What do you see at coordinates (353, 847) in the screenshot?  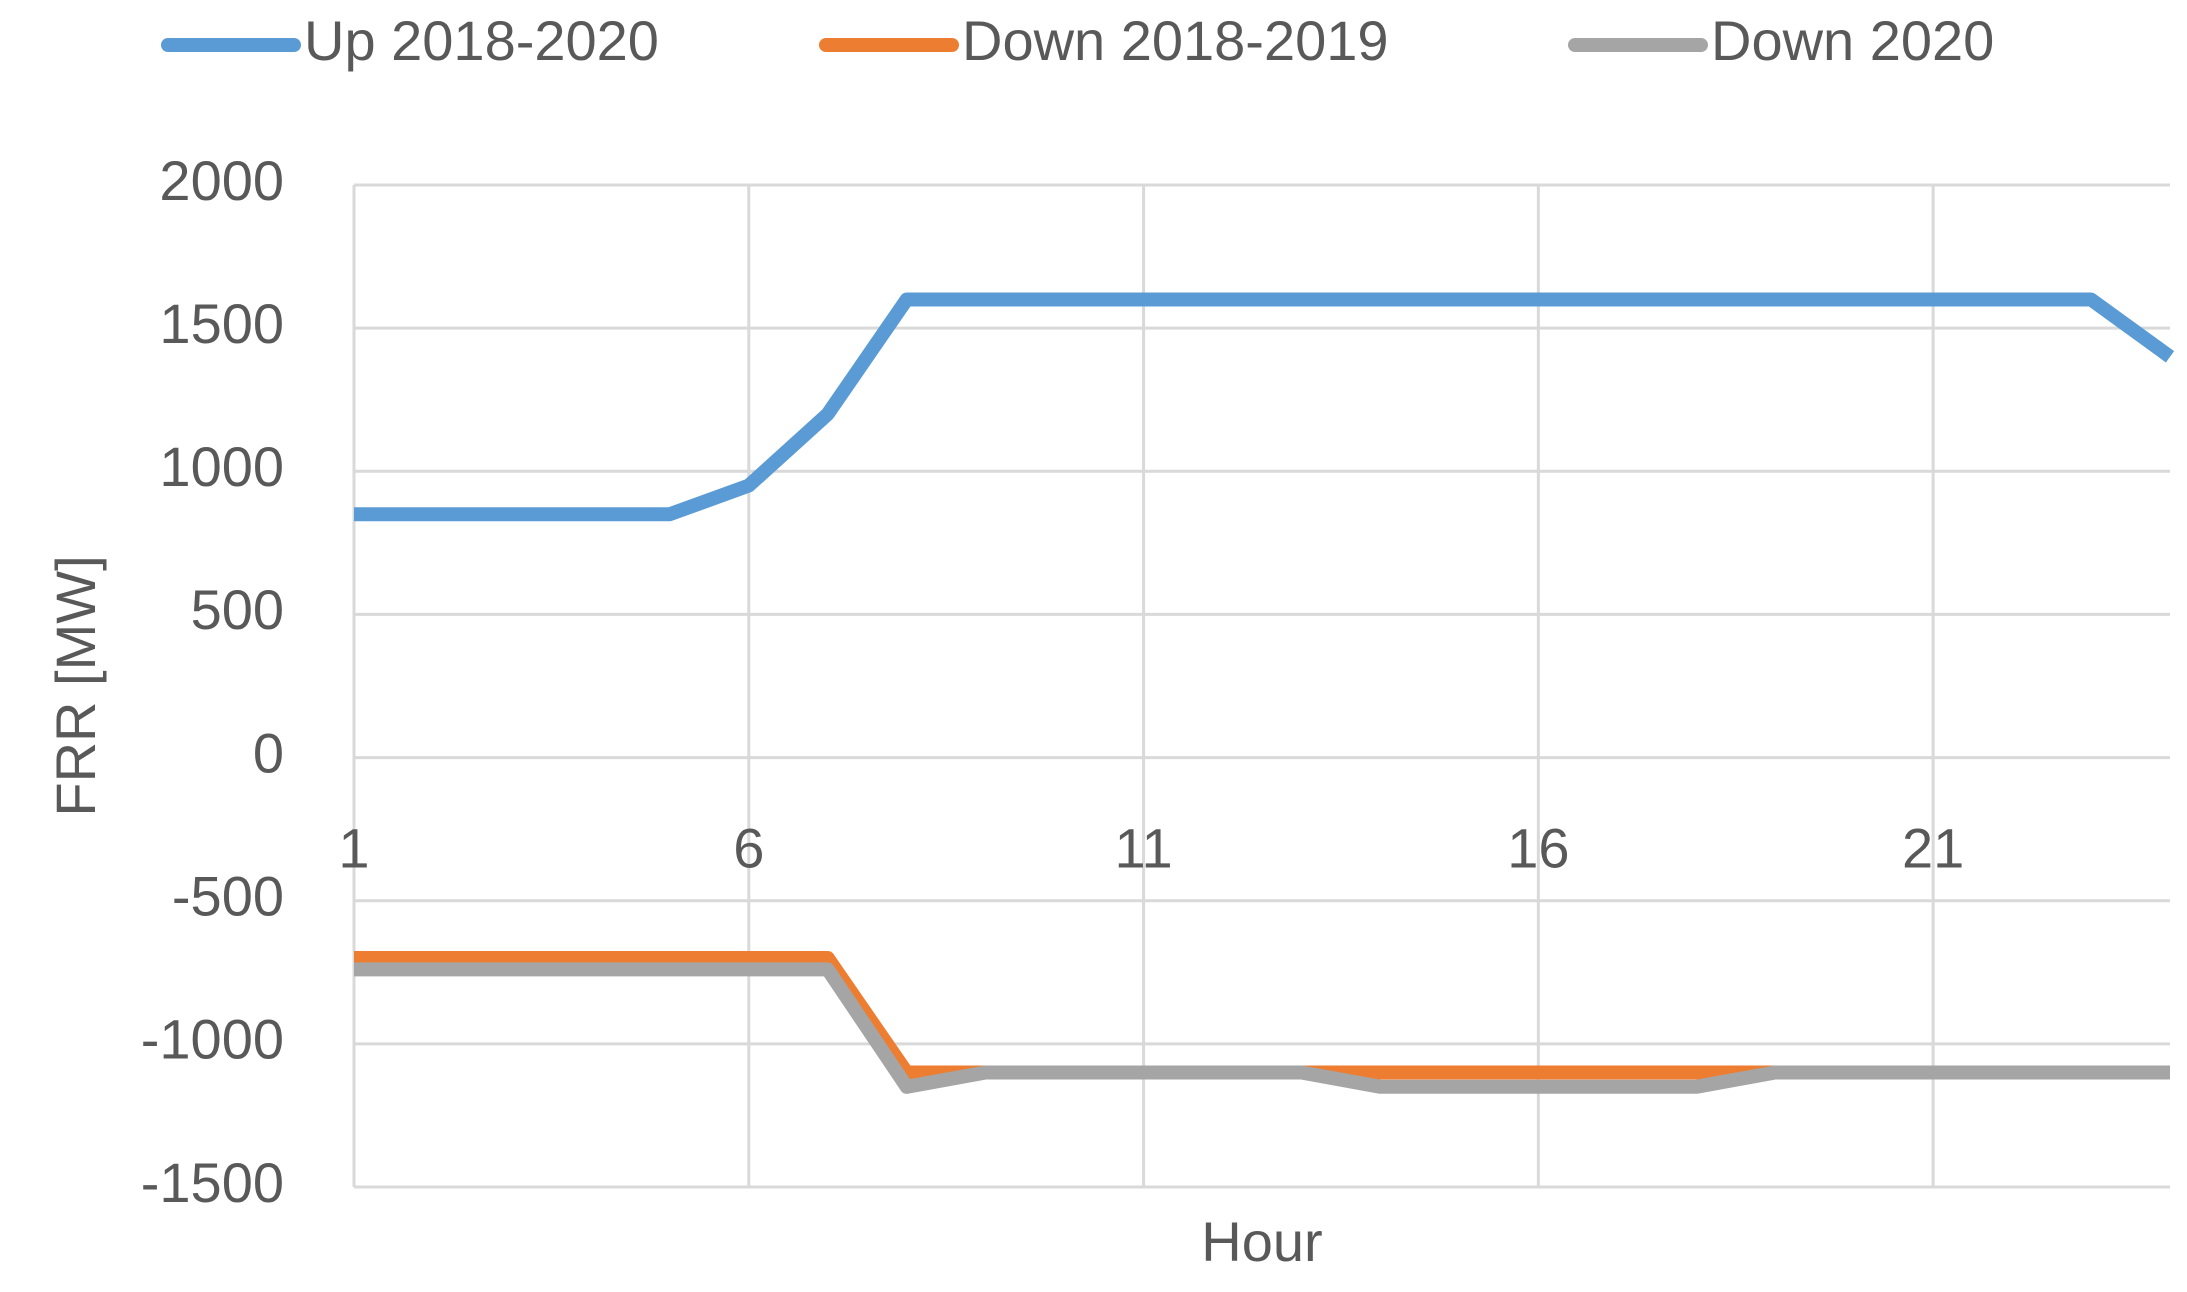 I see `x-tick-label: 1` at bounding box center [353, 847].